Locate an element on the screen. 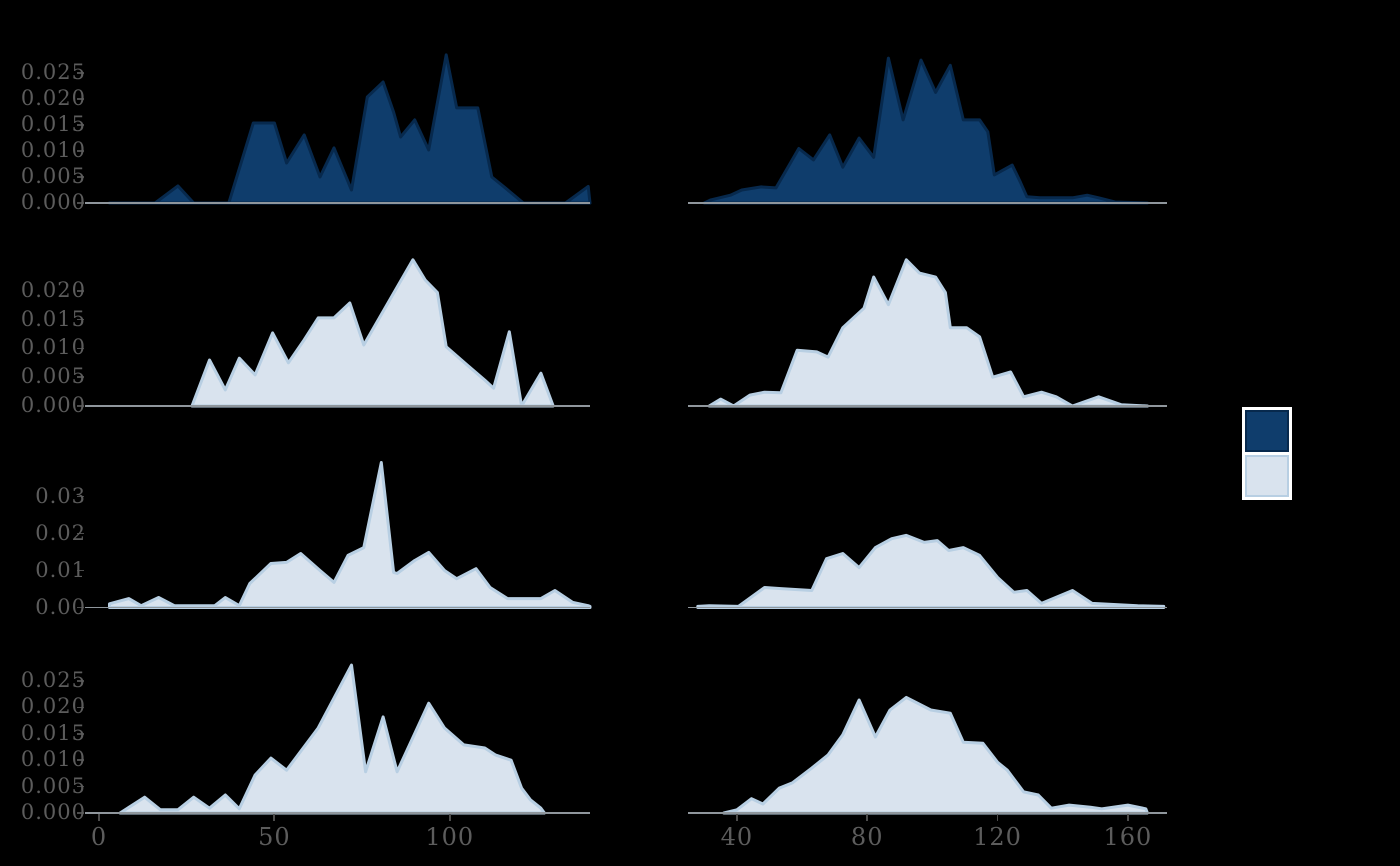 The image size is (1400, 866). y-tick-label: 0.02 is located at coordinates (60, 532).